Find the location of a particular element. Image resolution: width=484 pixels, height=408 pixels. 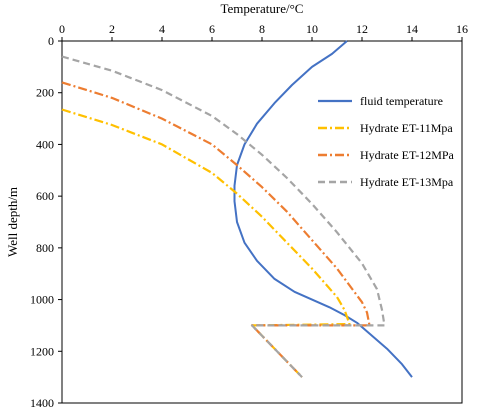

x-tick-label: 12 is located at coordinates (362, 29).